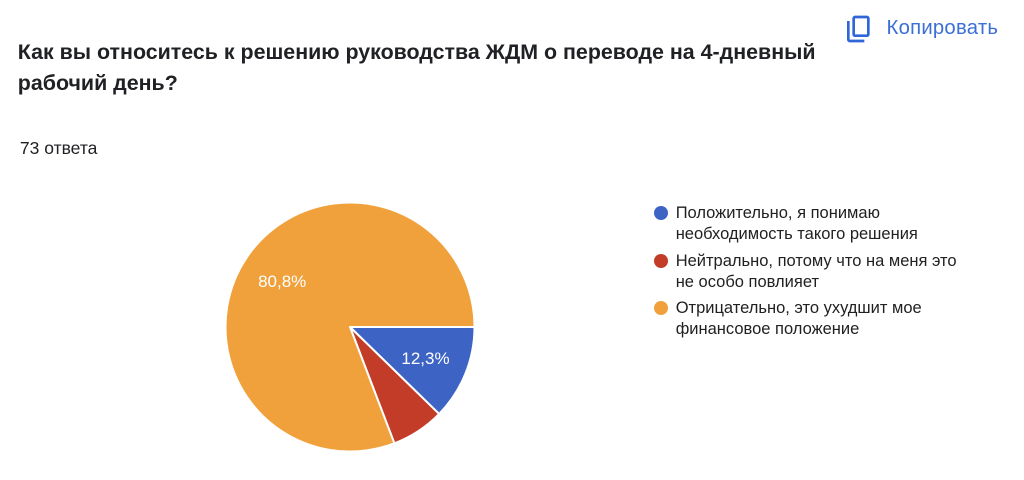 The image size is (1024, 480). Describe the element at coordinates (282, 281) in the screenshot. I see `svg-text: 80,8%` at that location.